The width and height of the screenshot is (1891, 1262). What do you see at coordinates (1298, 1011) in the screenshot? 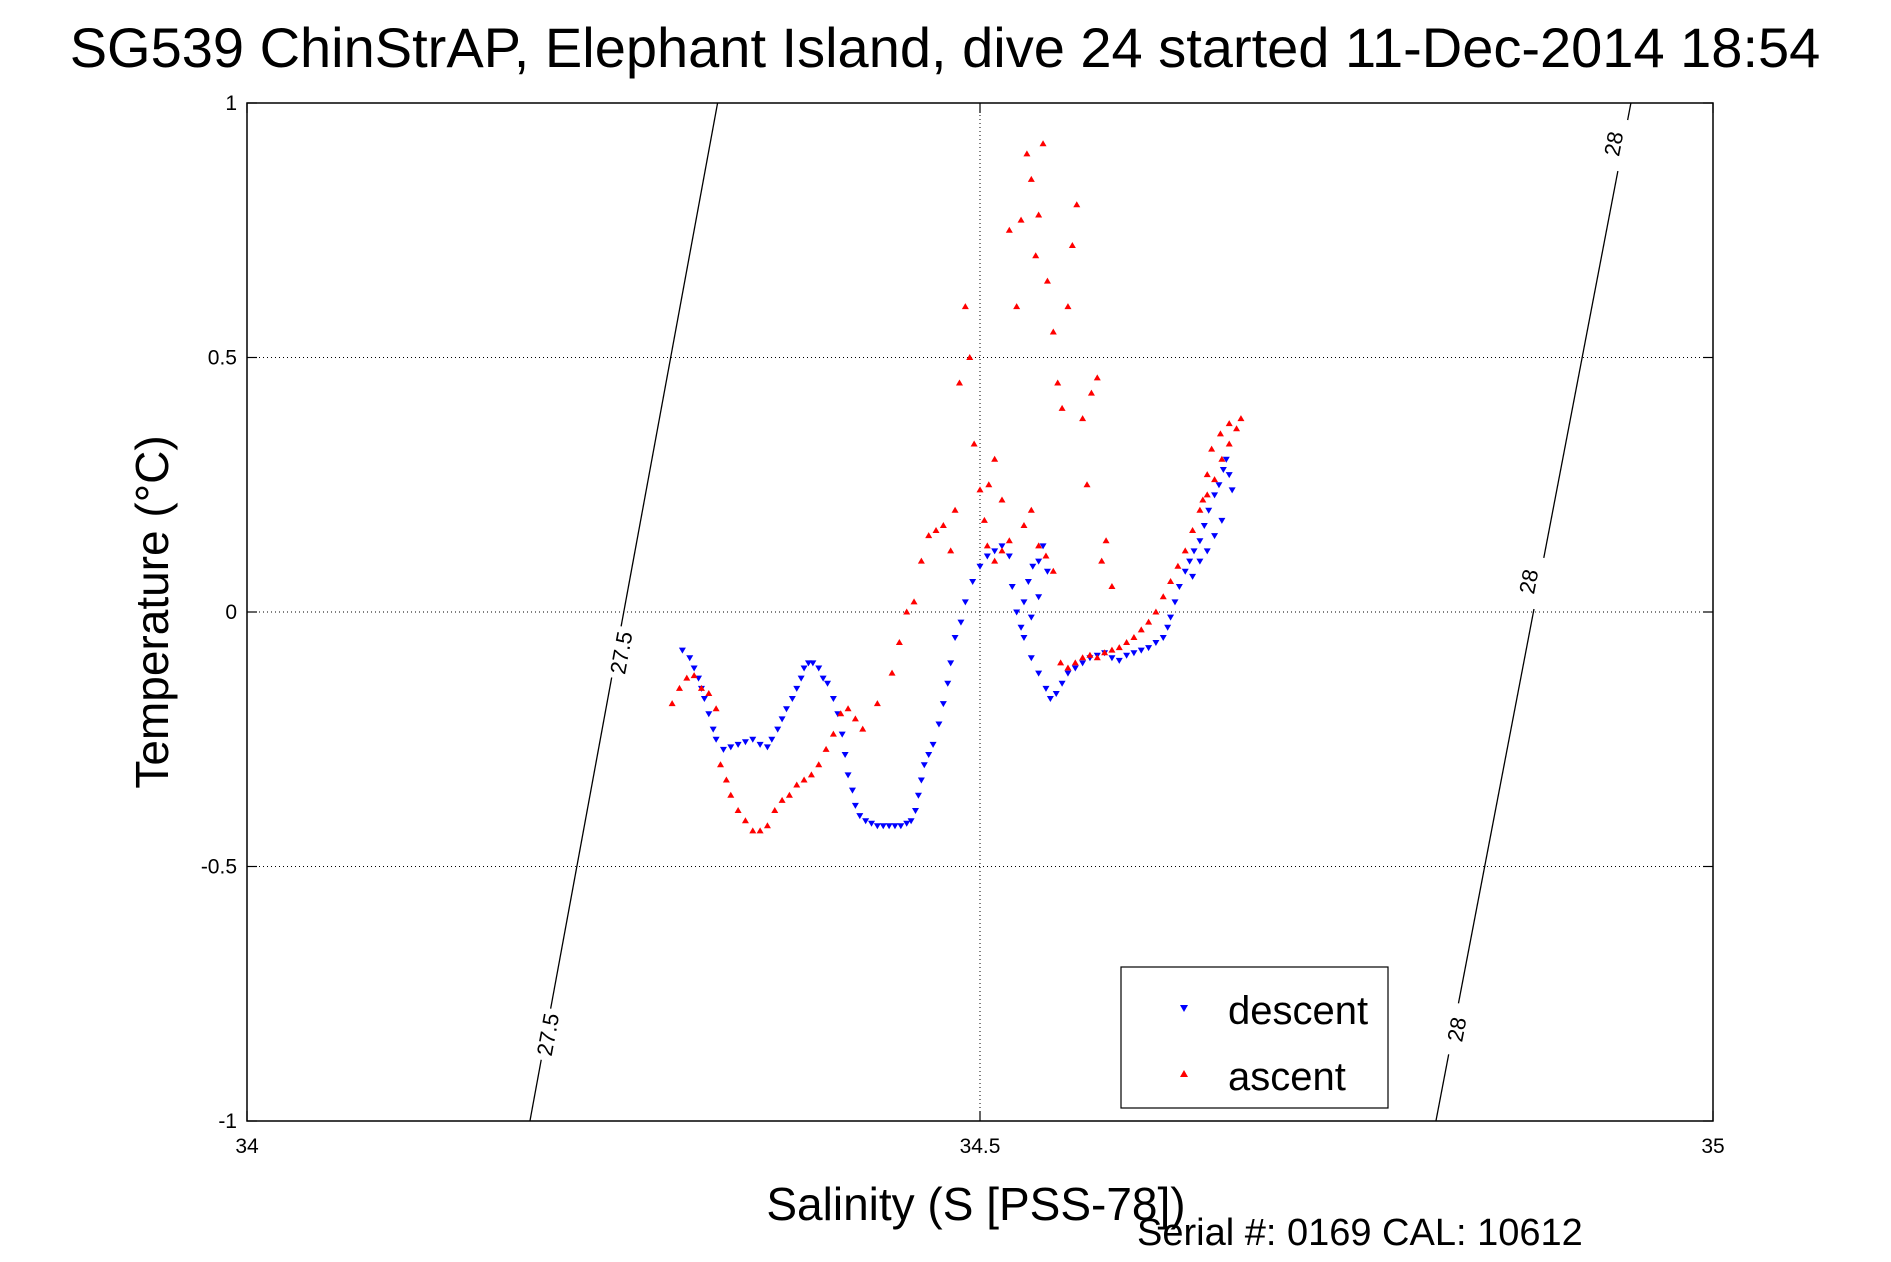
I see `legend-label-descent: descent` at bounding box center [1298, 1011].